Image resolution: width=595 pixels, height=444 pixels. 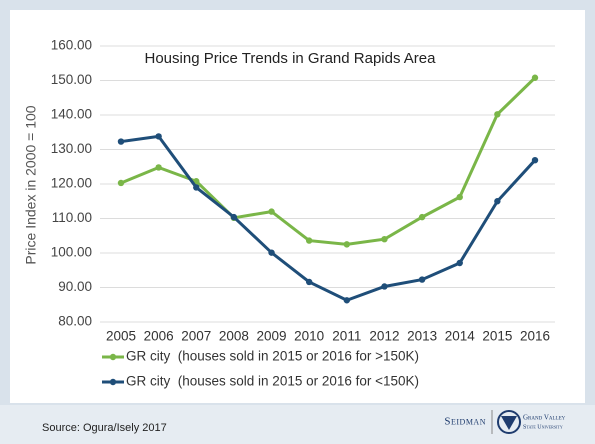 What do you see at coordinates (31, 184) in the screenshot?
I see `y-axis-label: Price Index in 2000 = 100` at bounding box center [31, 184].